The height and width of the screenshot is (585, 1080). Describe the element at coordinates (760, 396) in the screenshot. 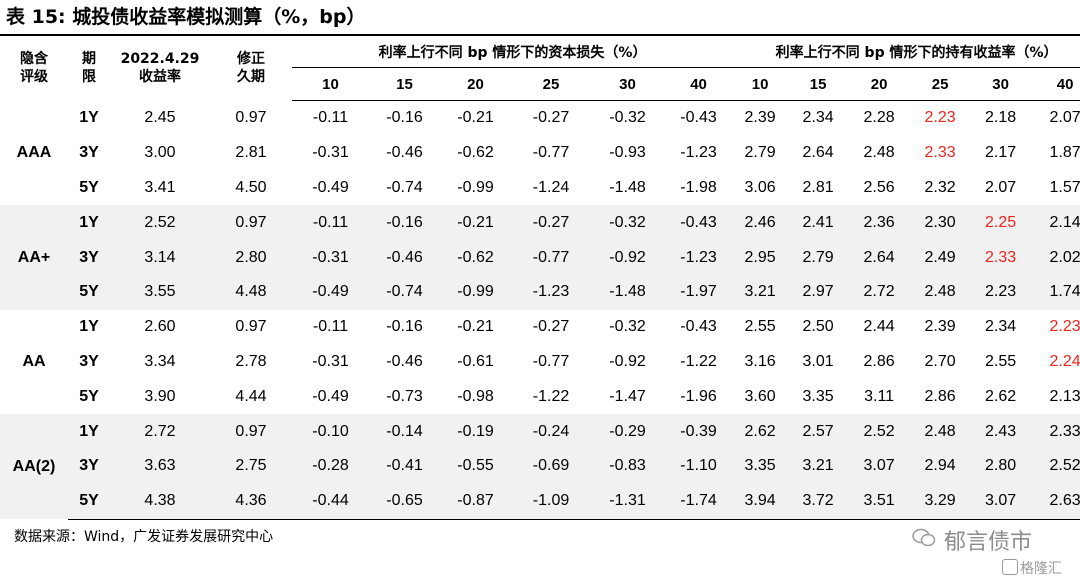

I see `holding-return-cell: 3.60` at that location.